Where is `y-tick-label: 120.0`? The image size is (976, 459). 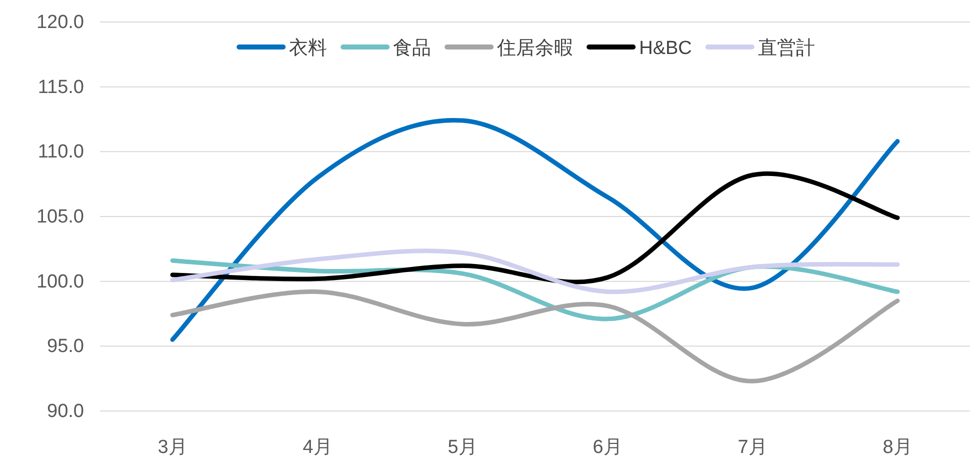 y-tick-label: 120.0 is located at coordinates (60, 22).